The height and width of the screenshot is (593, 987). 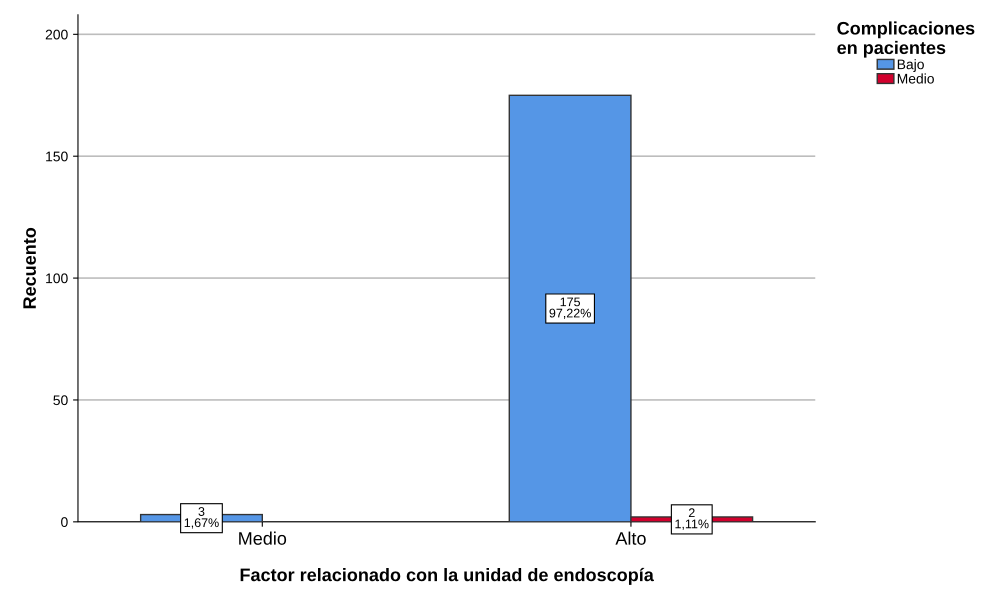 What do you see at coordinates (57, 278) in the screenshot?
I see `y-tick-label: 100` at bounding box center [57, 278].